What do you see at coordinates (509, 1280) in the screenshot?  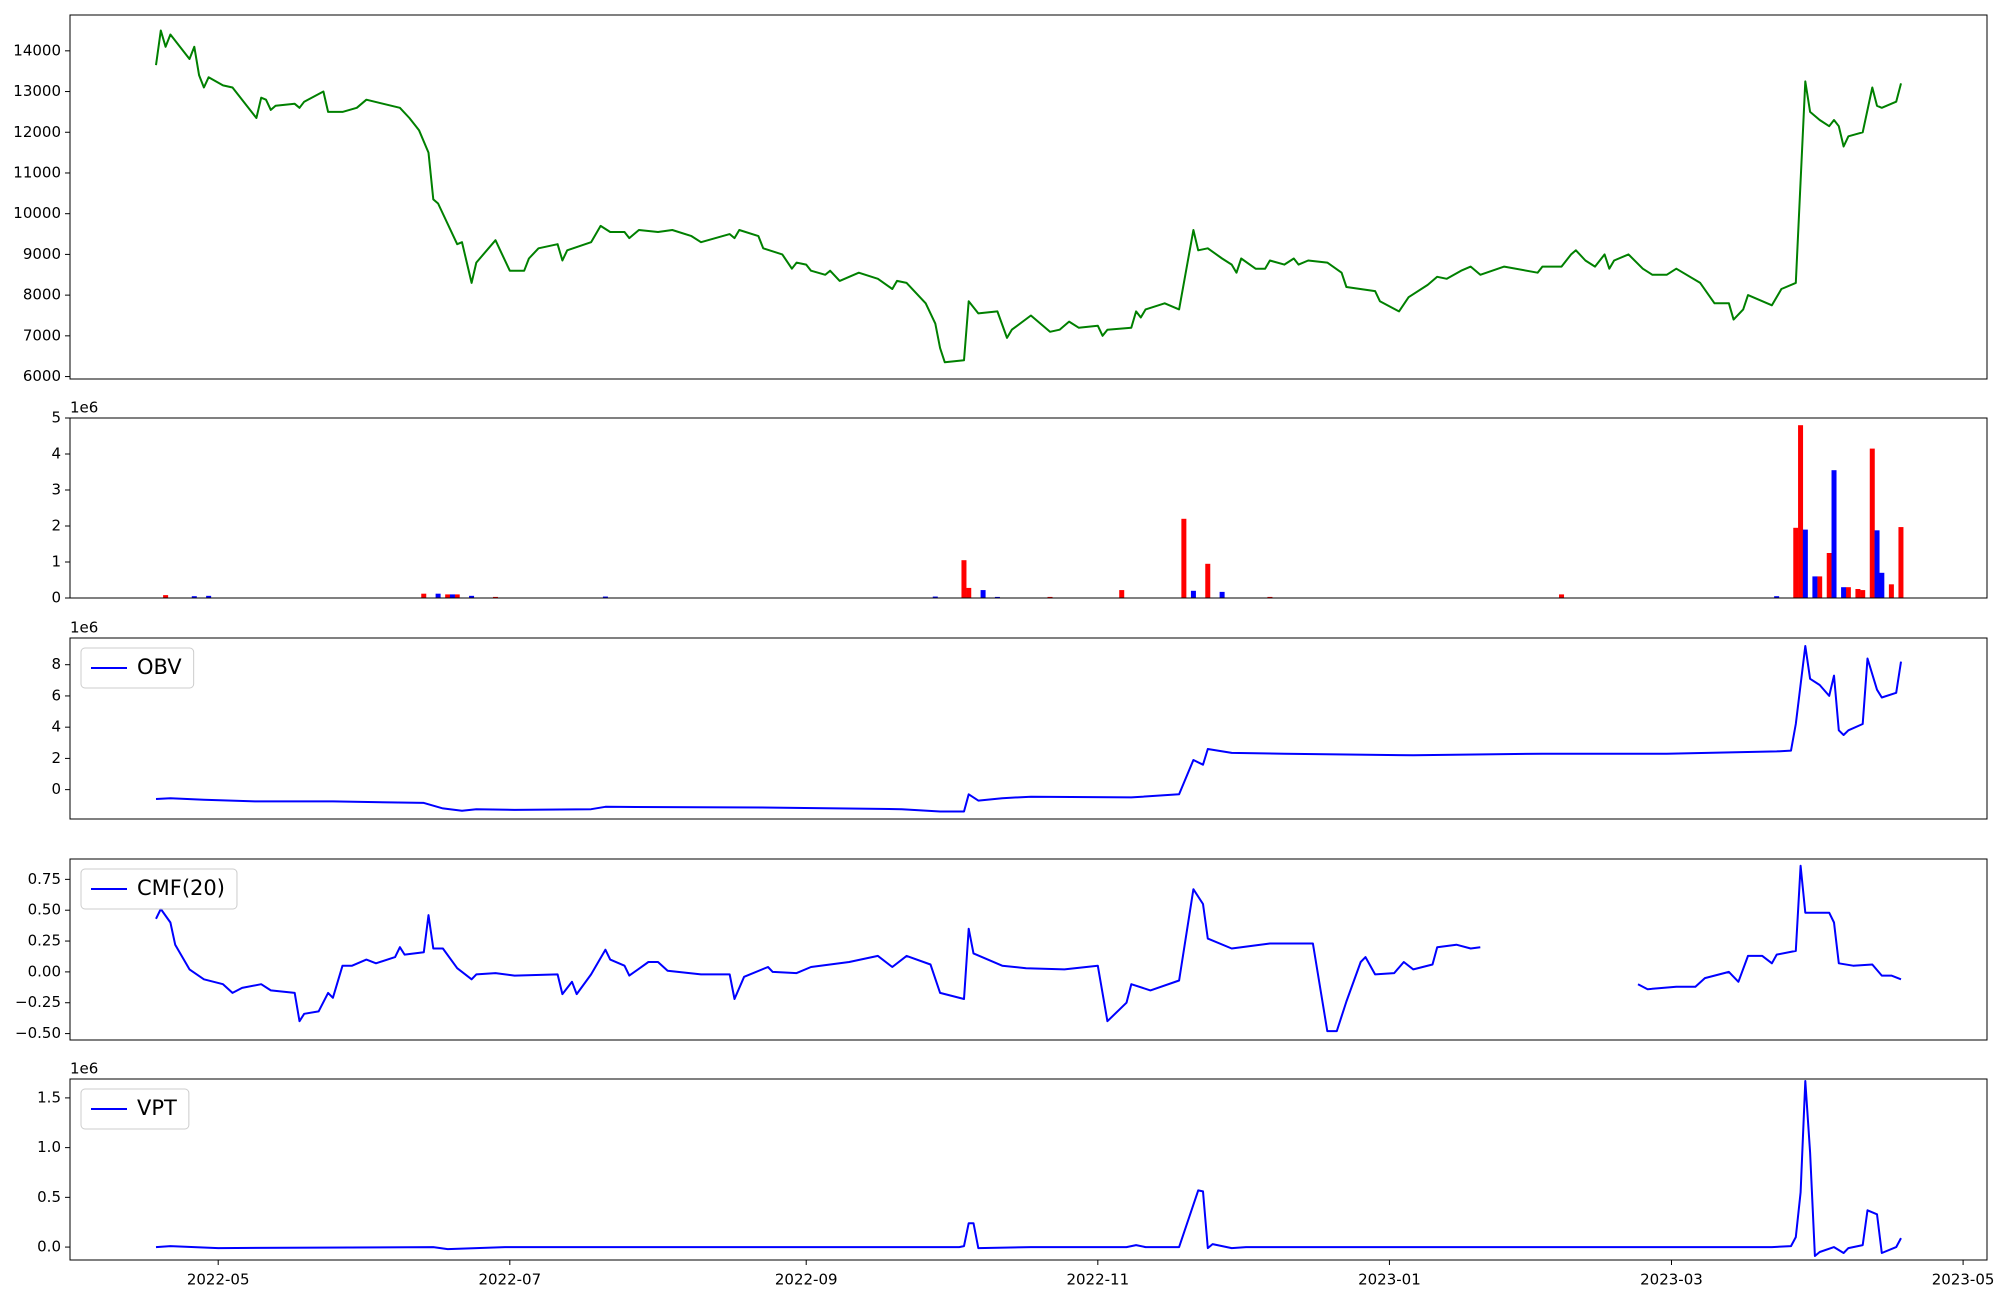 I see `x-tick-label: 2022-07` at bounding box center [509, 1280].